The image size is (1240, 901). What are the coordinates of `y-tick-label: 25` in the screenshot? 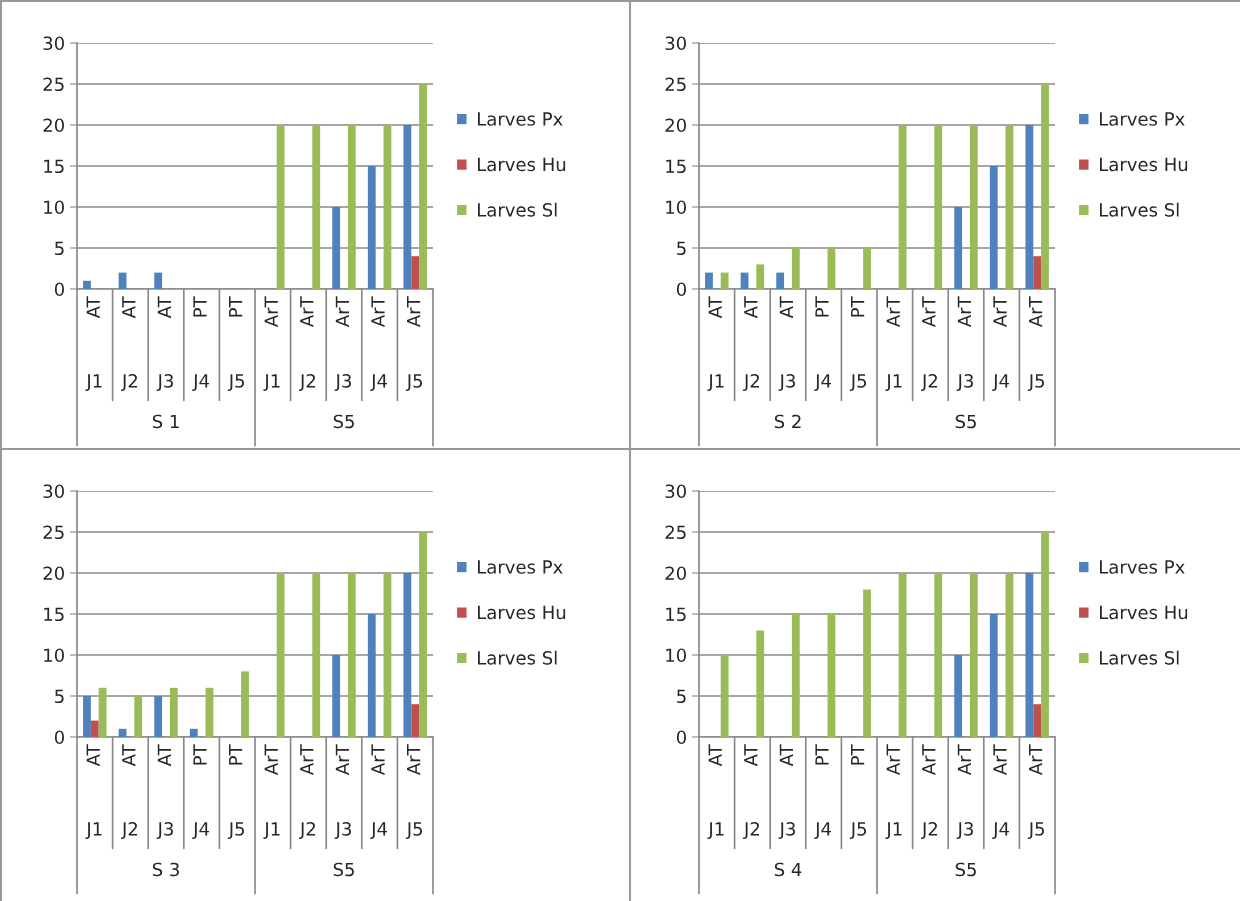 It's located at (675, 532).